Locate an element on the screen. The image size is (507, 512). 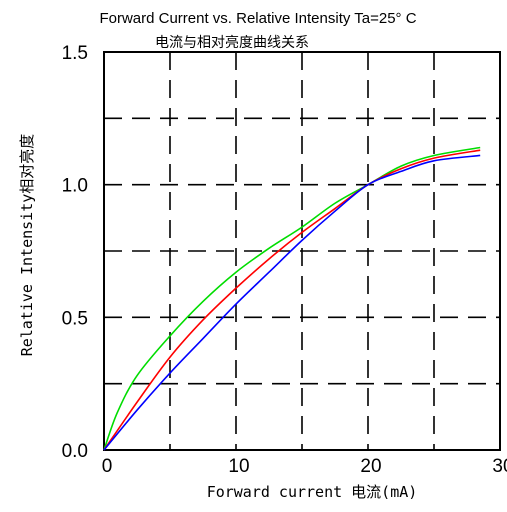
x-axis-label: Forward current 电流(mA) is located at coordinates (312, 492).